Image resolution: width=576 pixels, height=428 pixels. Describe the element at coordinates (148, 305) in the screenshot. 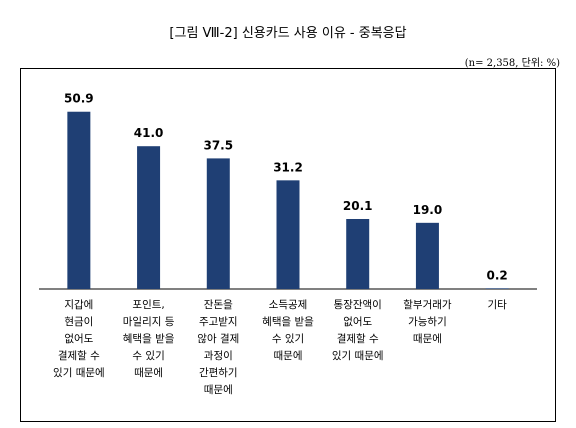

I see `category-label-1-0: 포인트,` at that location.